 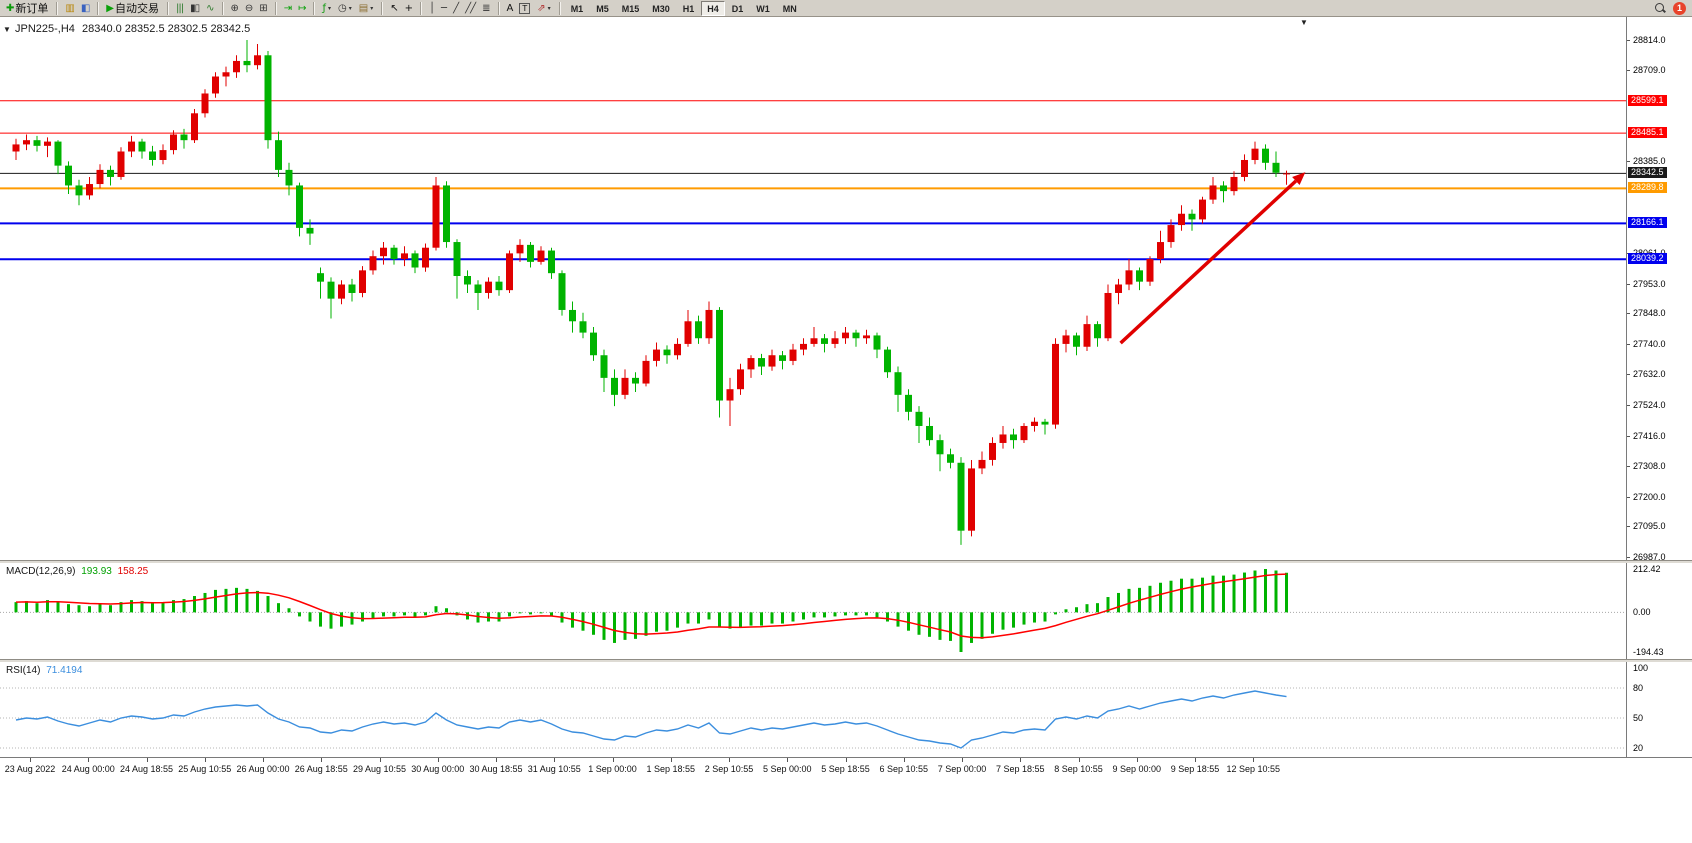 What do you see at coordinates (1647, 188) in the screenshot?
I see `price-line-tag: 28289.8` at bounding box center [1647, 188].